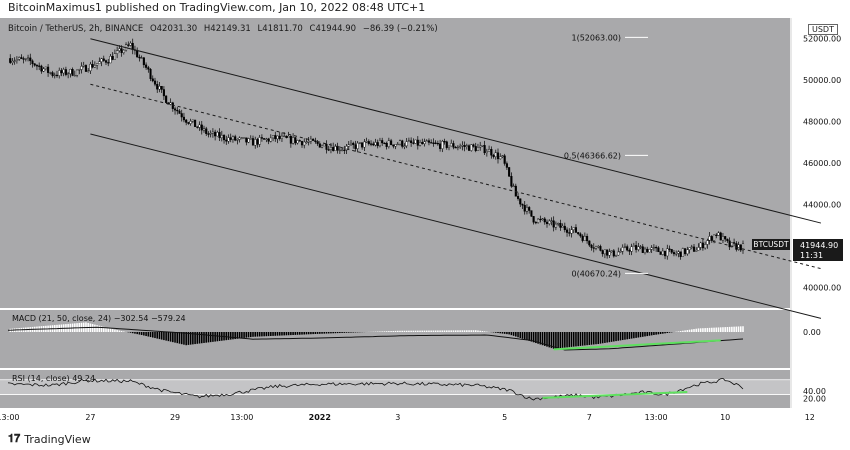 Image resolution: width=850 pixels, height=450 pixels. What do you see at coordinates (822, 122) in the screenshot?
I see `price-axis-tick-label: 48000.00` at bounding box center [822, 122].